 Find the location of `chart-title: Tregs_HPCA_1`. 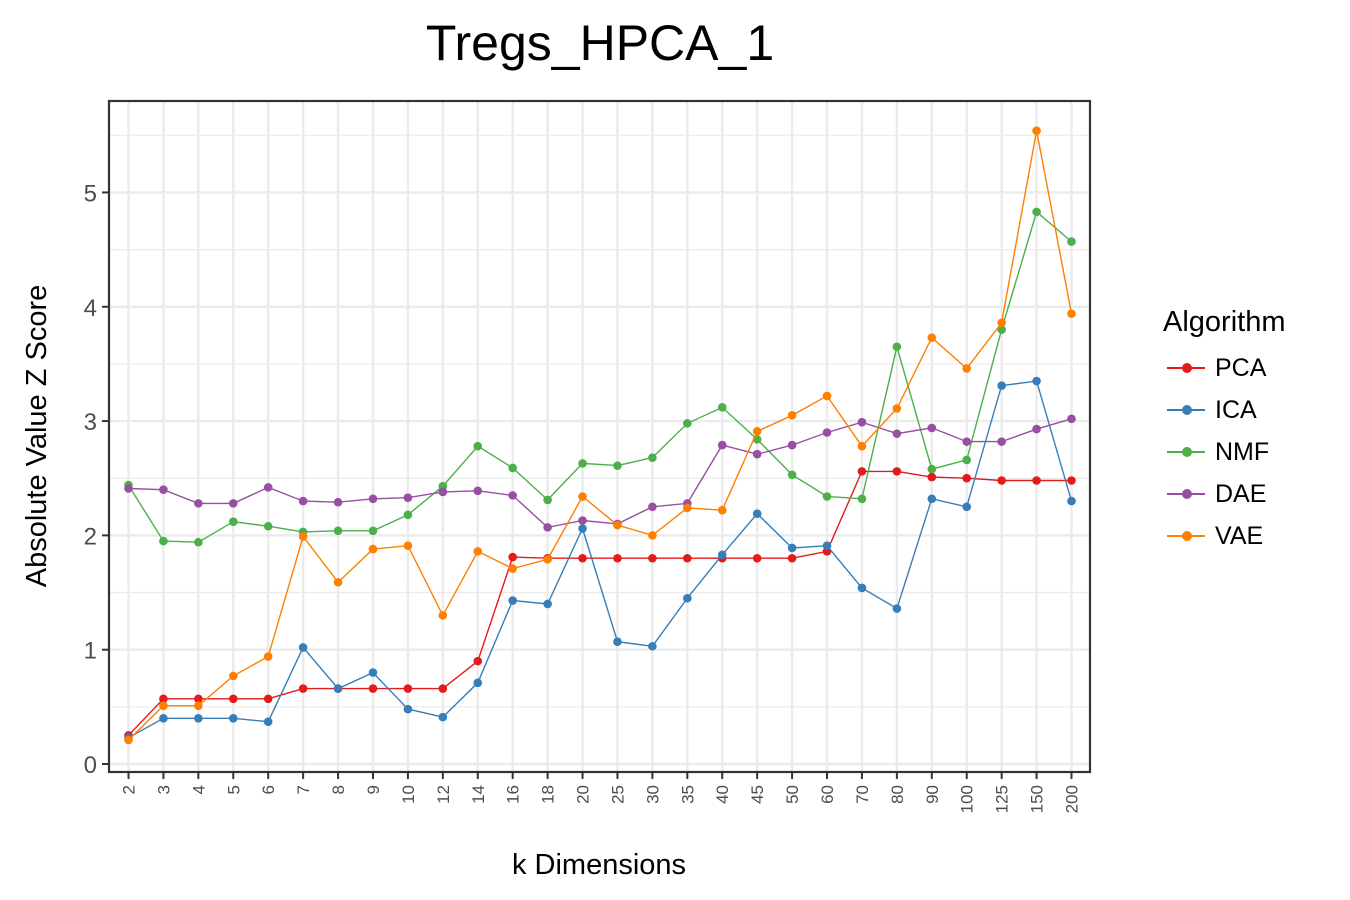

chart-title: Tregs_HPCA_1 is located at coordinates (600, 43).